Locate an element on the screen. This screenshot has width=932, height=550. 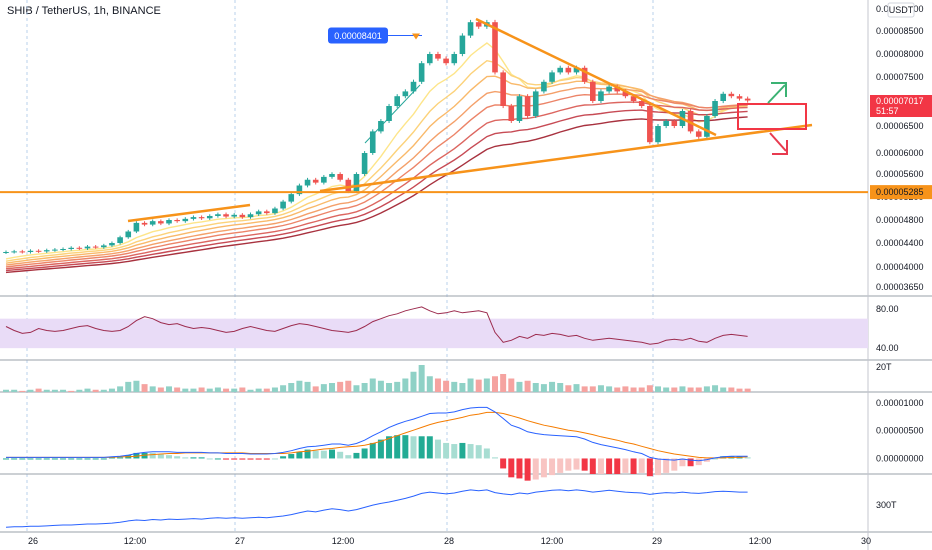
volume-panel is located at coordinates (377, 378).